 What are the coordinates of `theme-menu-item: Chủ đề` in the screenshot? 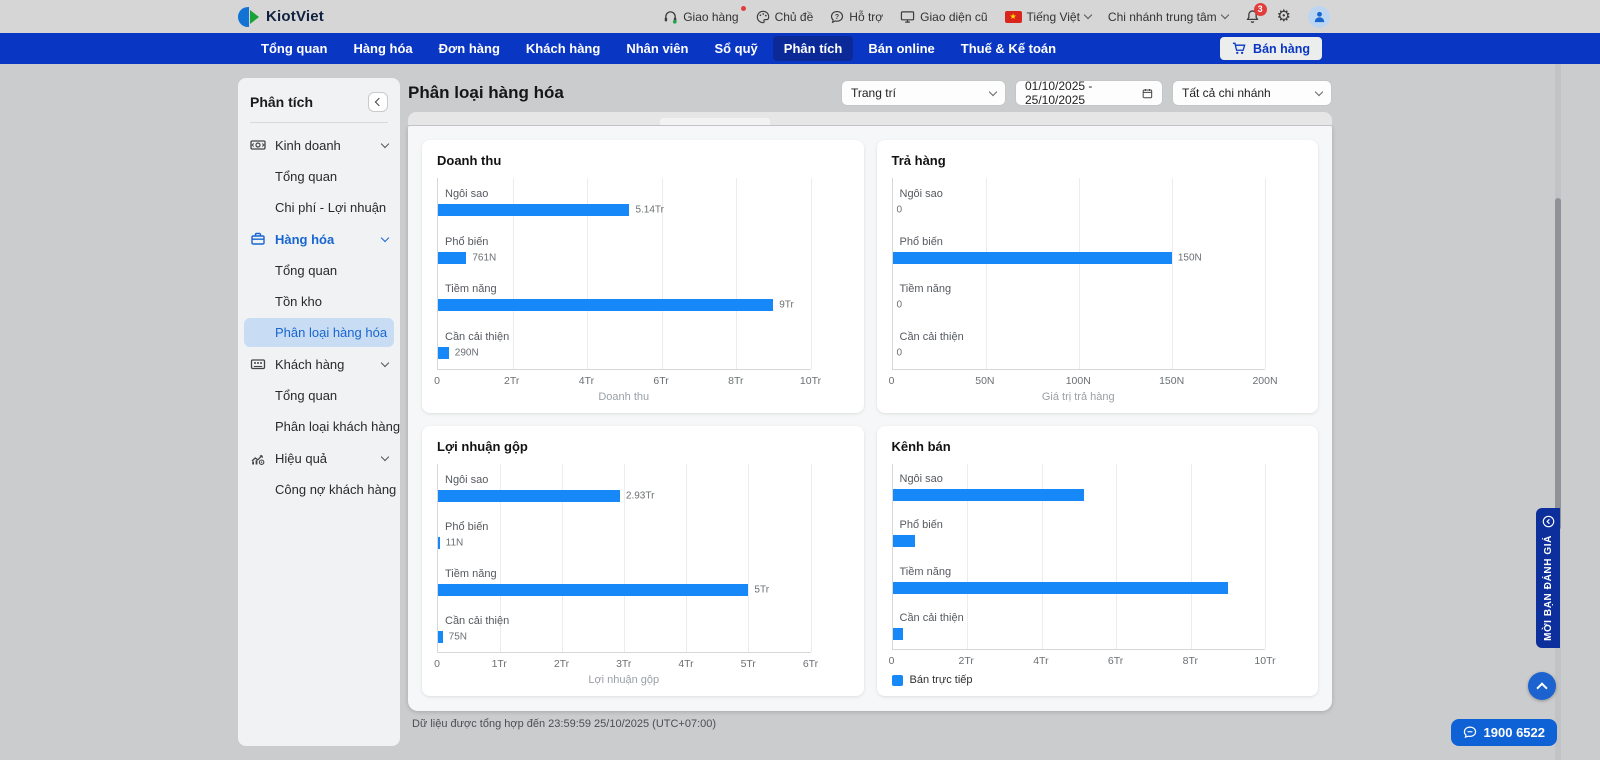 It's located at (785, 16).